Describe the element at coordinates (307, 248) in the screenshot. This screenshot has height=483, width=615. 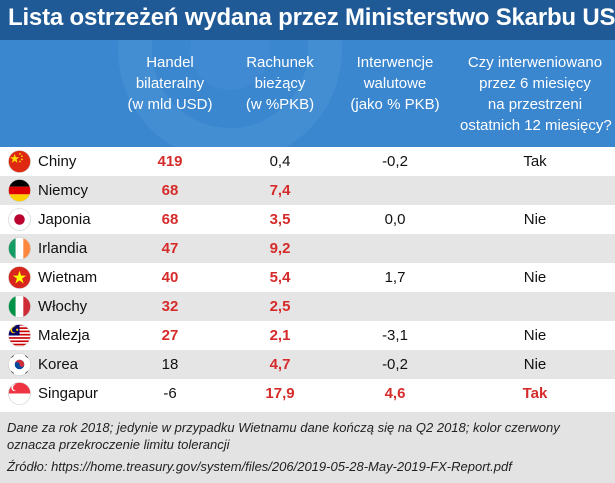
I see `table-row: Irlandia 47 9,2` at that location.